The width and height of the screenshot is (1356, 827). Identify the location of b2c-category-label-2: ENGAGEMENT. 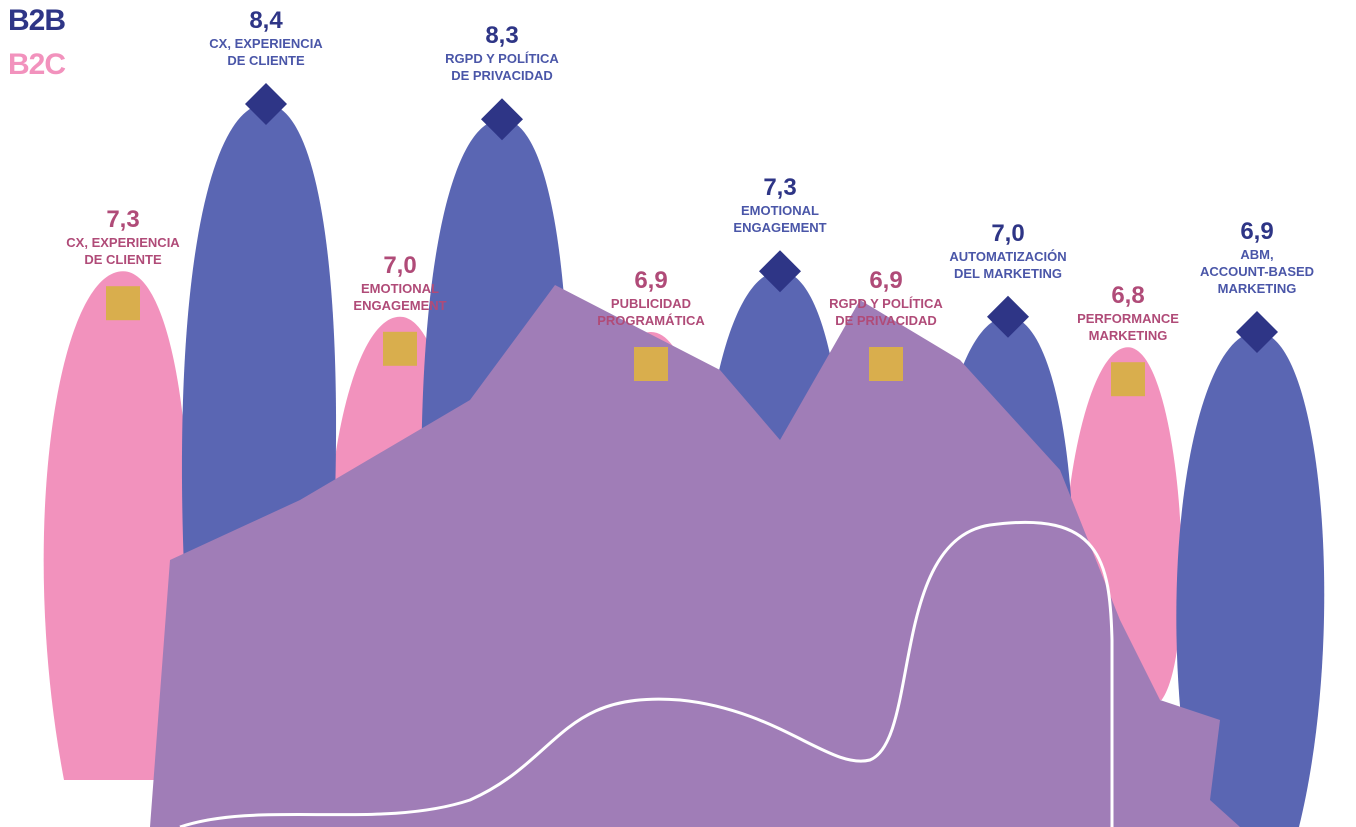
(399, 305).